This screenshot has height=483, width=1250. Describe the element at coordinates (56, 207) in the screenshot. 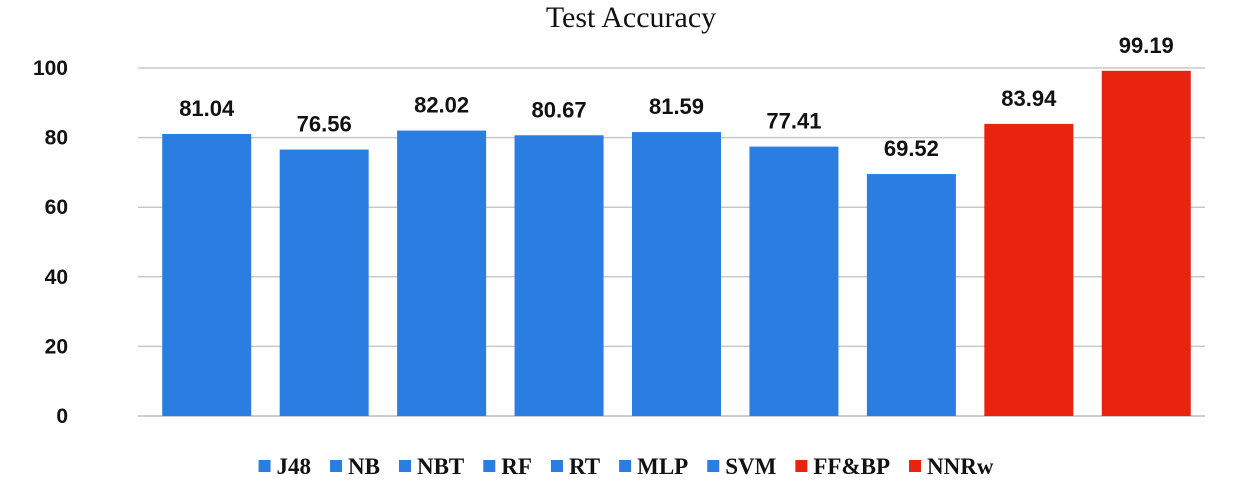

I see `y-tick-label: 60` at that location.